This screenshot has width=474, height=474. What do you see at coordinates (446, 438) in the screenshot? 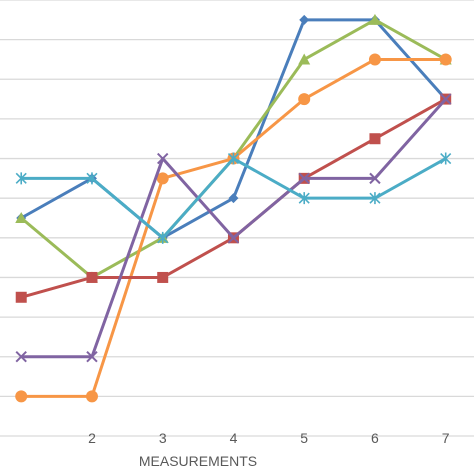
I see `x-tick-label: 7` at bounding box center [446, 438].